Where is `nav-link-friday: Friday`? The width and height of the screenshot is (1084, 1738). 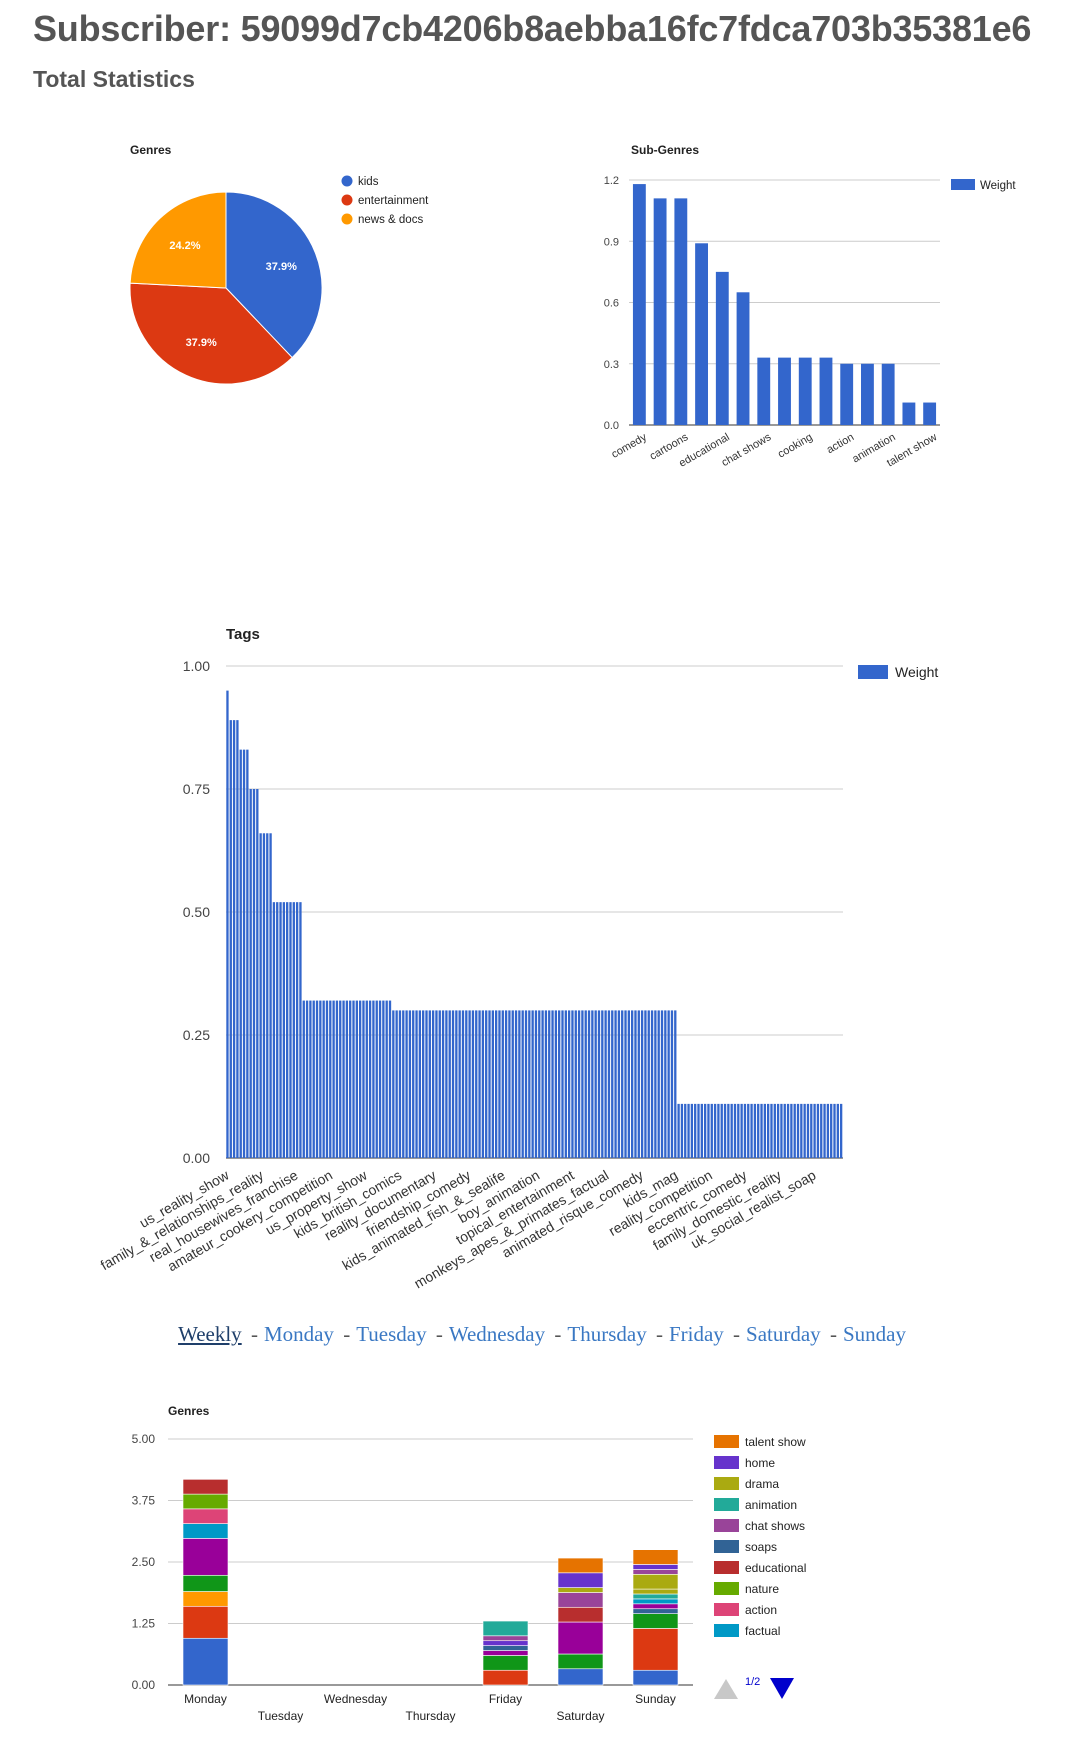 nav-link-friday: Friday is located at coordinates (696, 1334).